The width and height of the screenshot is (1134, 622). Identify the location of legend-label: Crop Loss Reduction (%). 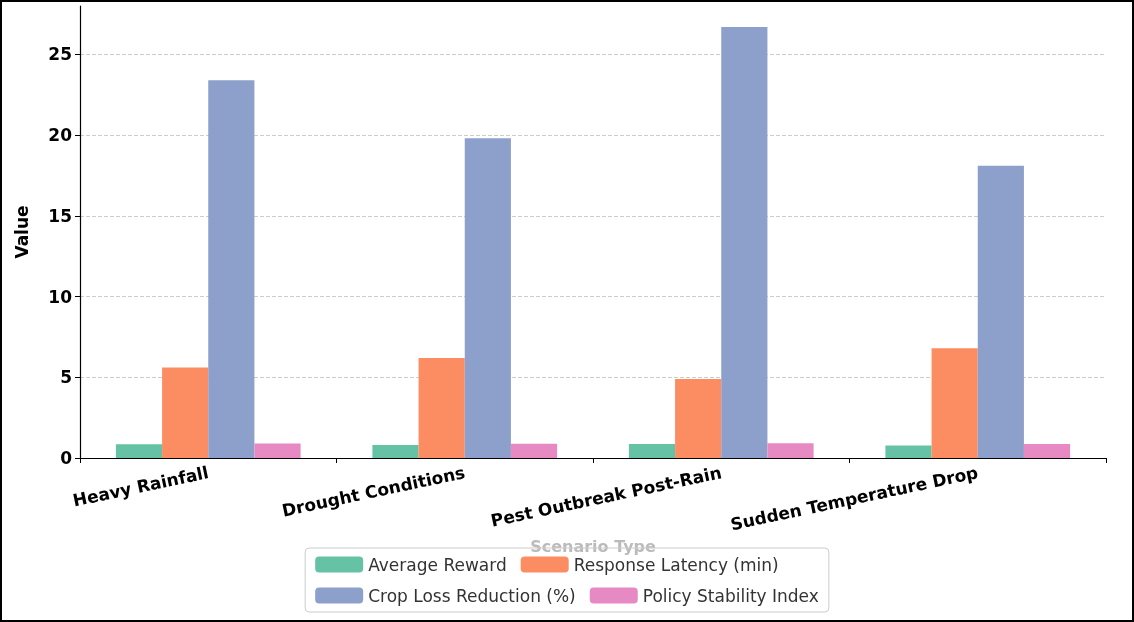
(472, 595).